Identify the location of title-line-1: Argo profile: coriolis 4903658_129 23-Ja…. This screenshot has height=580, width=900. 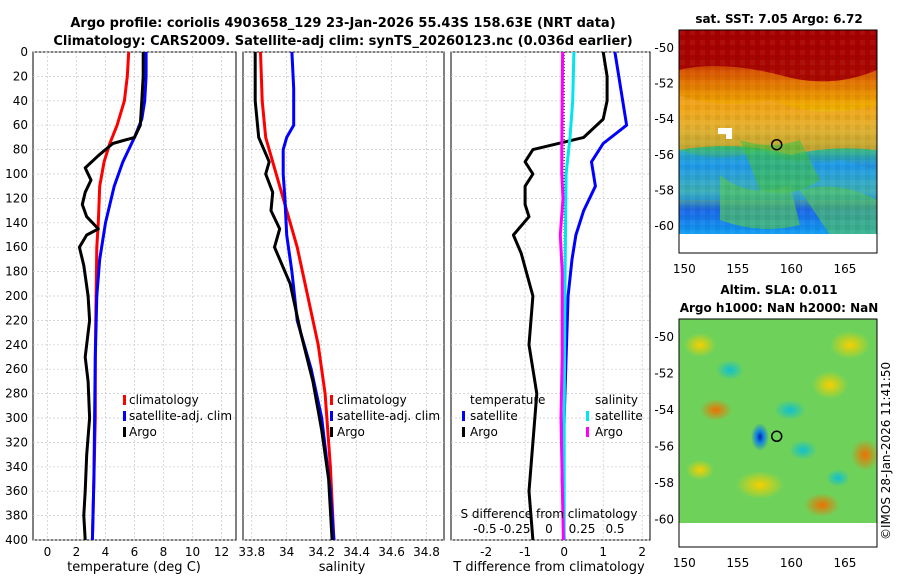
(342, 23).